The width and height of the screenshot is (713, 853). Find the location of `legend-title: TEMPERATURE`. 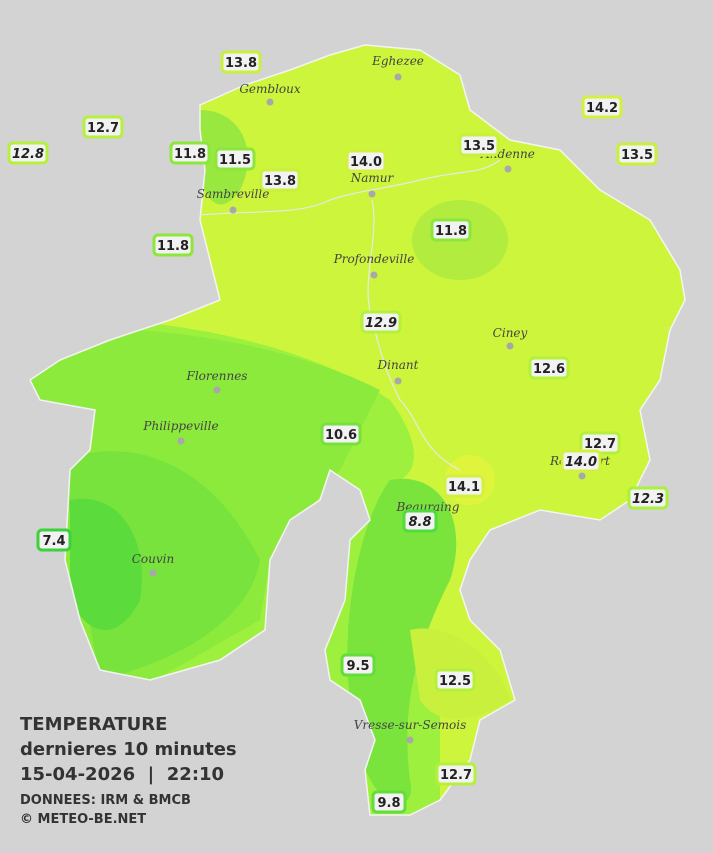

legend-title: TEMPERATURE is located at coordinates (93, 724).